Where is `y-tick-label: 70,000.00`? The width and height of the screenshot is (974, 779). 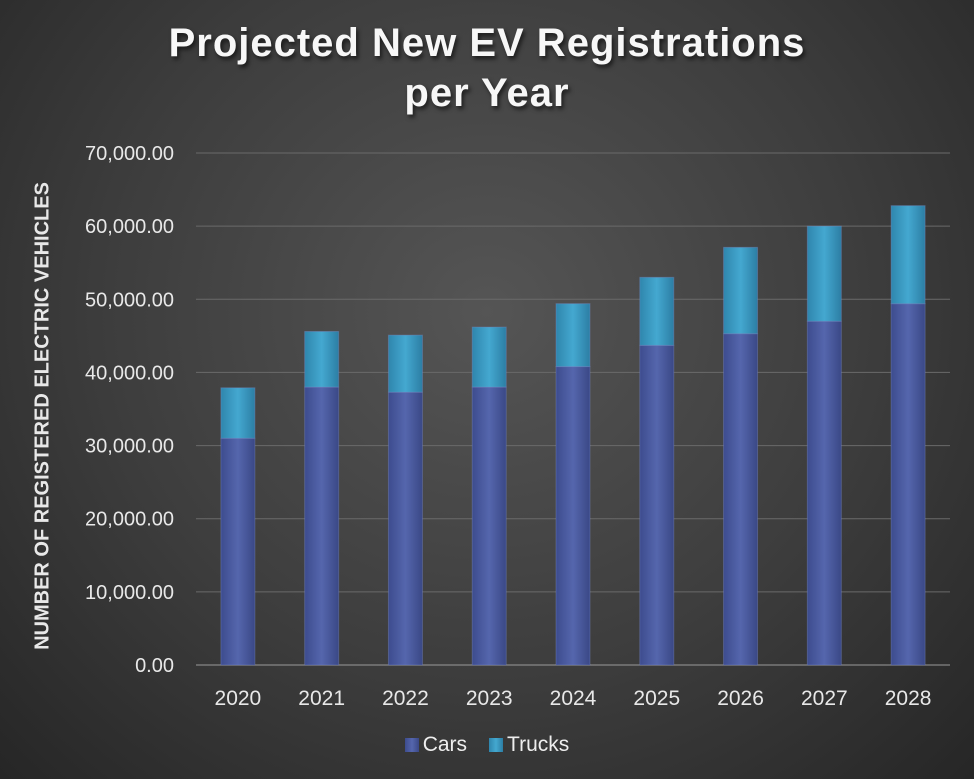 y-tick-label: 70,000.00 is located at coordinates (129, 154).